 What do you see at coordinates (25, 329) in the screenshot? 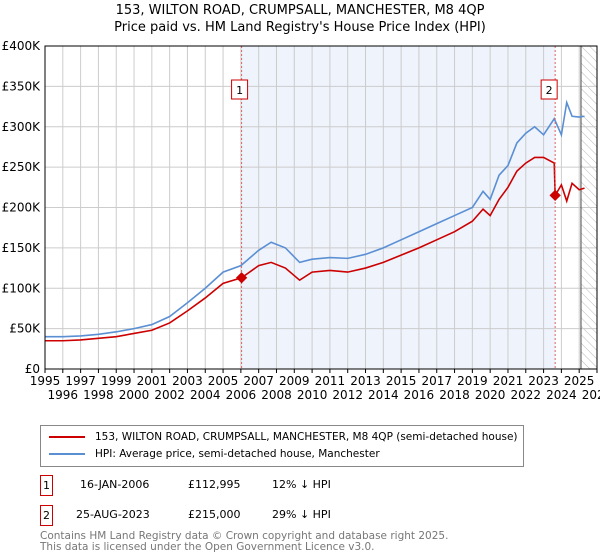
I see `y-tick-label: £50K` at bounding box center [25, 329].